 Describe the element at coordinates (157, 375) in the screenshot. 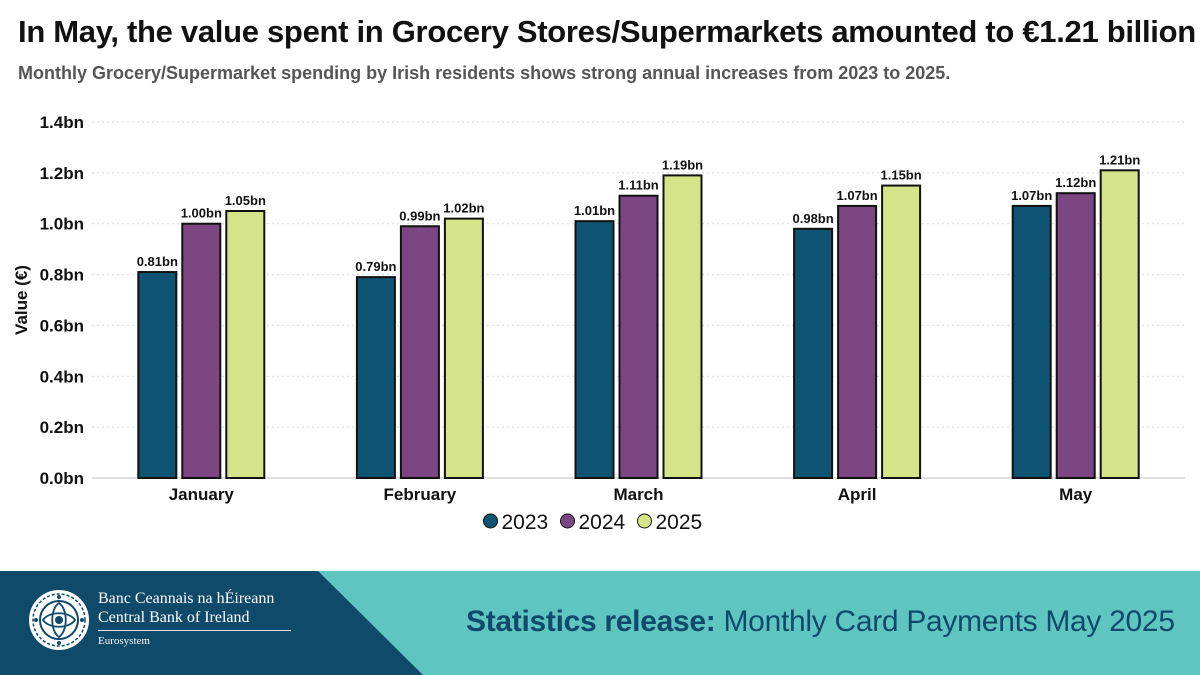

I see `bar-2023-january` at that location.